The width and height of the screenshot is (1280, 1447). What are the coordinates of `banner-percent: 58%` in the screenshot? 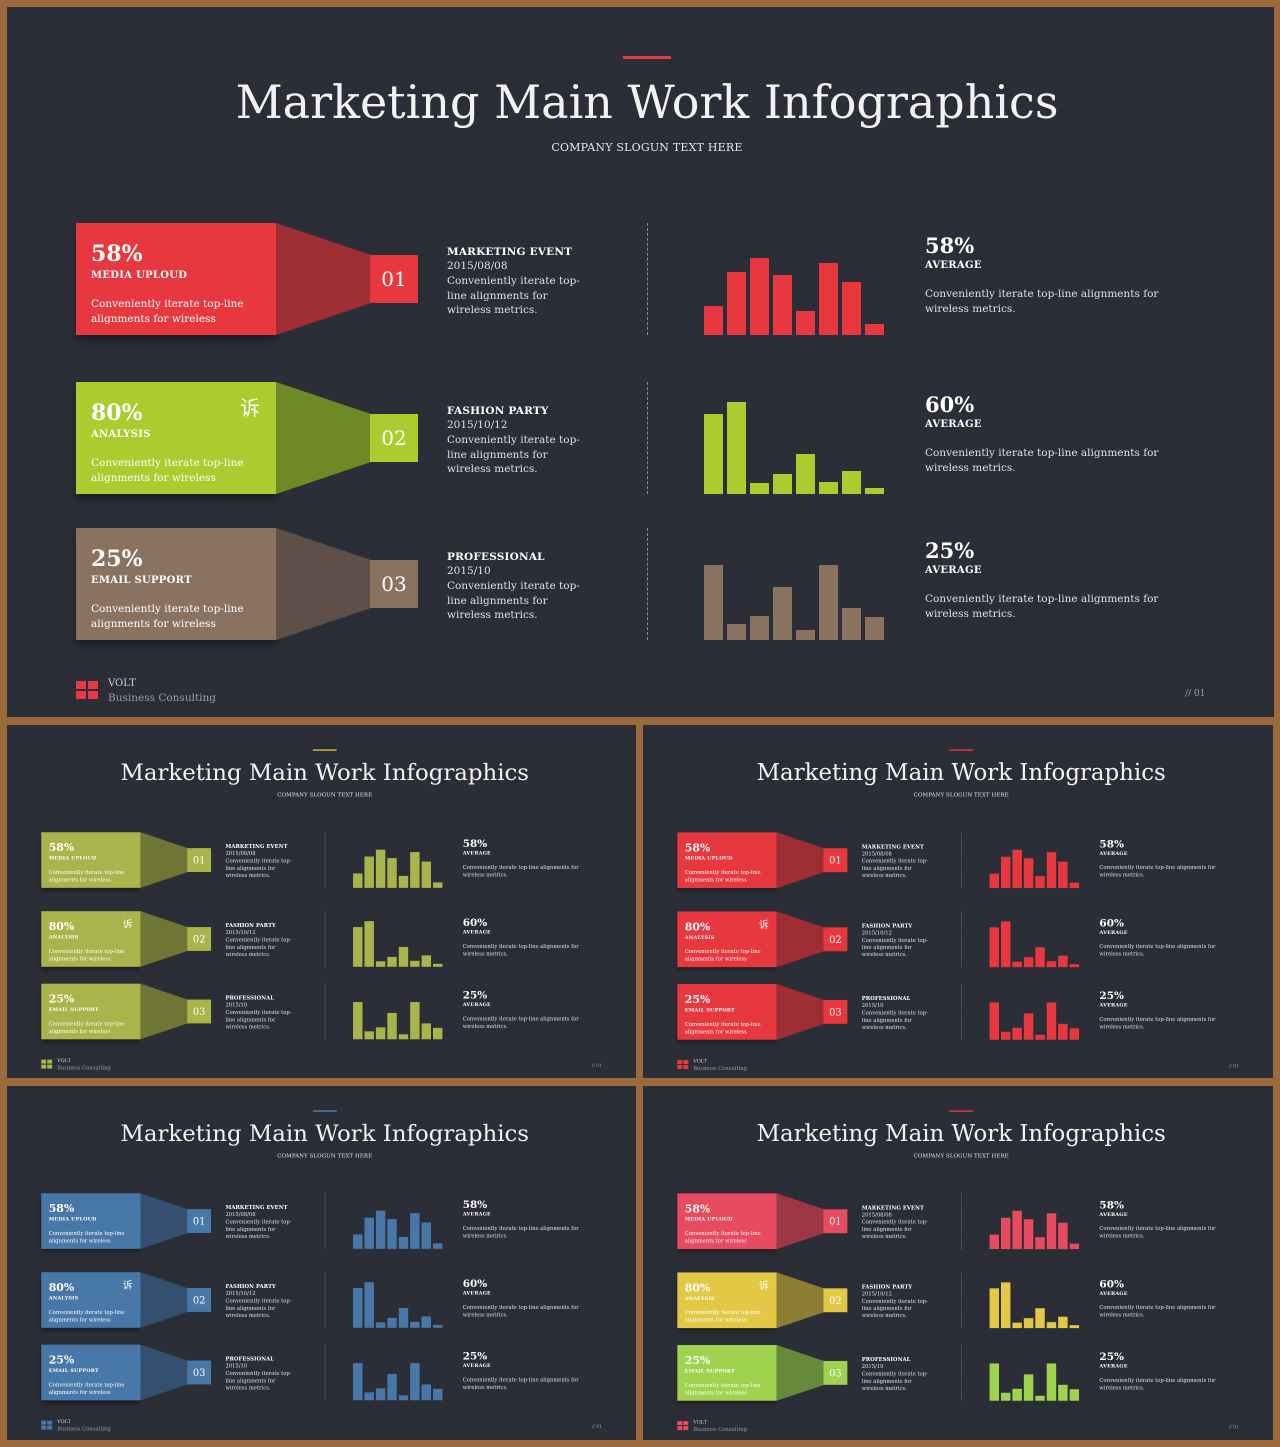 It's located at (697, 848).